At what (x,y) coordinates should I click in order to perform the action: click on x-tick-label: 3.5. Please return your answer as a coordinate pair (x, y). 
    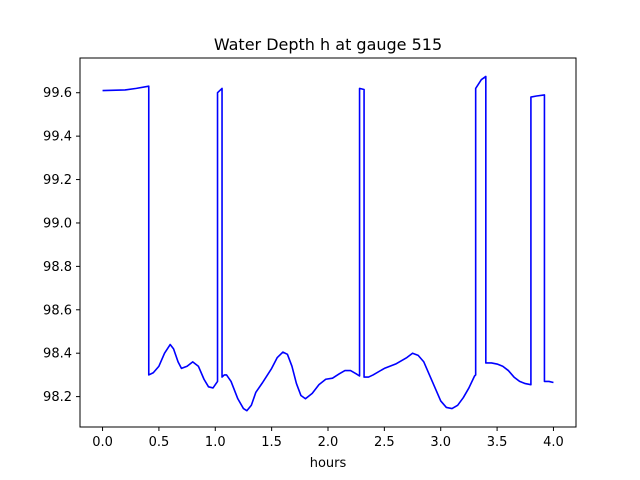
    Looking at the image, I should click on (497, 442).